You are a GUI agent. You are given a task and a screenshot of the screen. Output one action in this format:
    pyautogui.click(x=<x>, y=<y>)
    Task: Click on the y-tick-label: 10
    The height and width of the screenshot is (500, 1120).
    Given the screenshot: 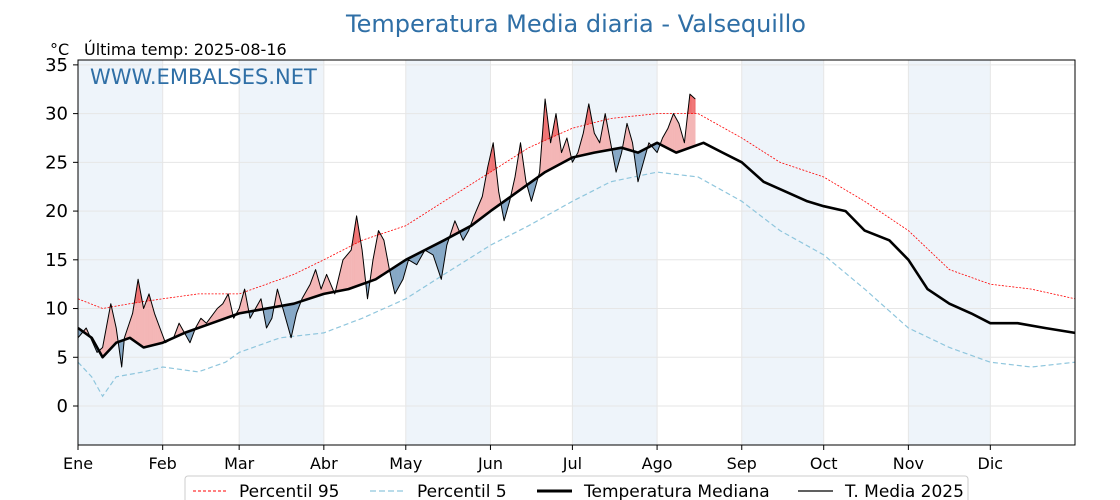 What is the action you would take?
    pyautogui.click(x=56, y=309)
    